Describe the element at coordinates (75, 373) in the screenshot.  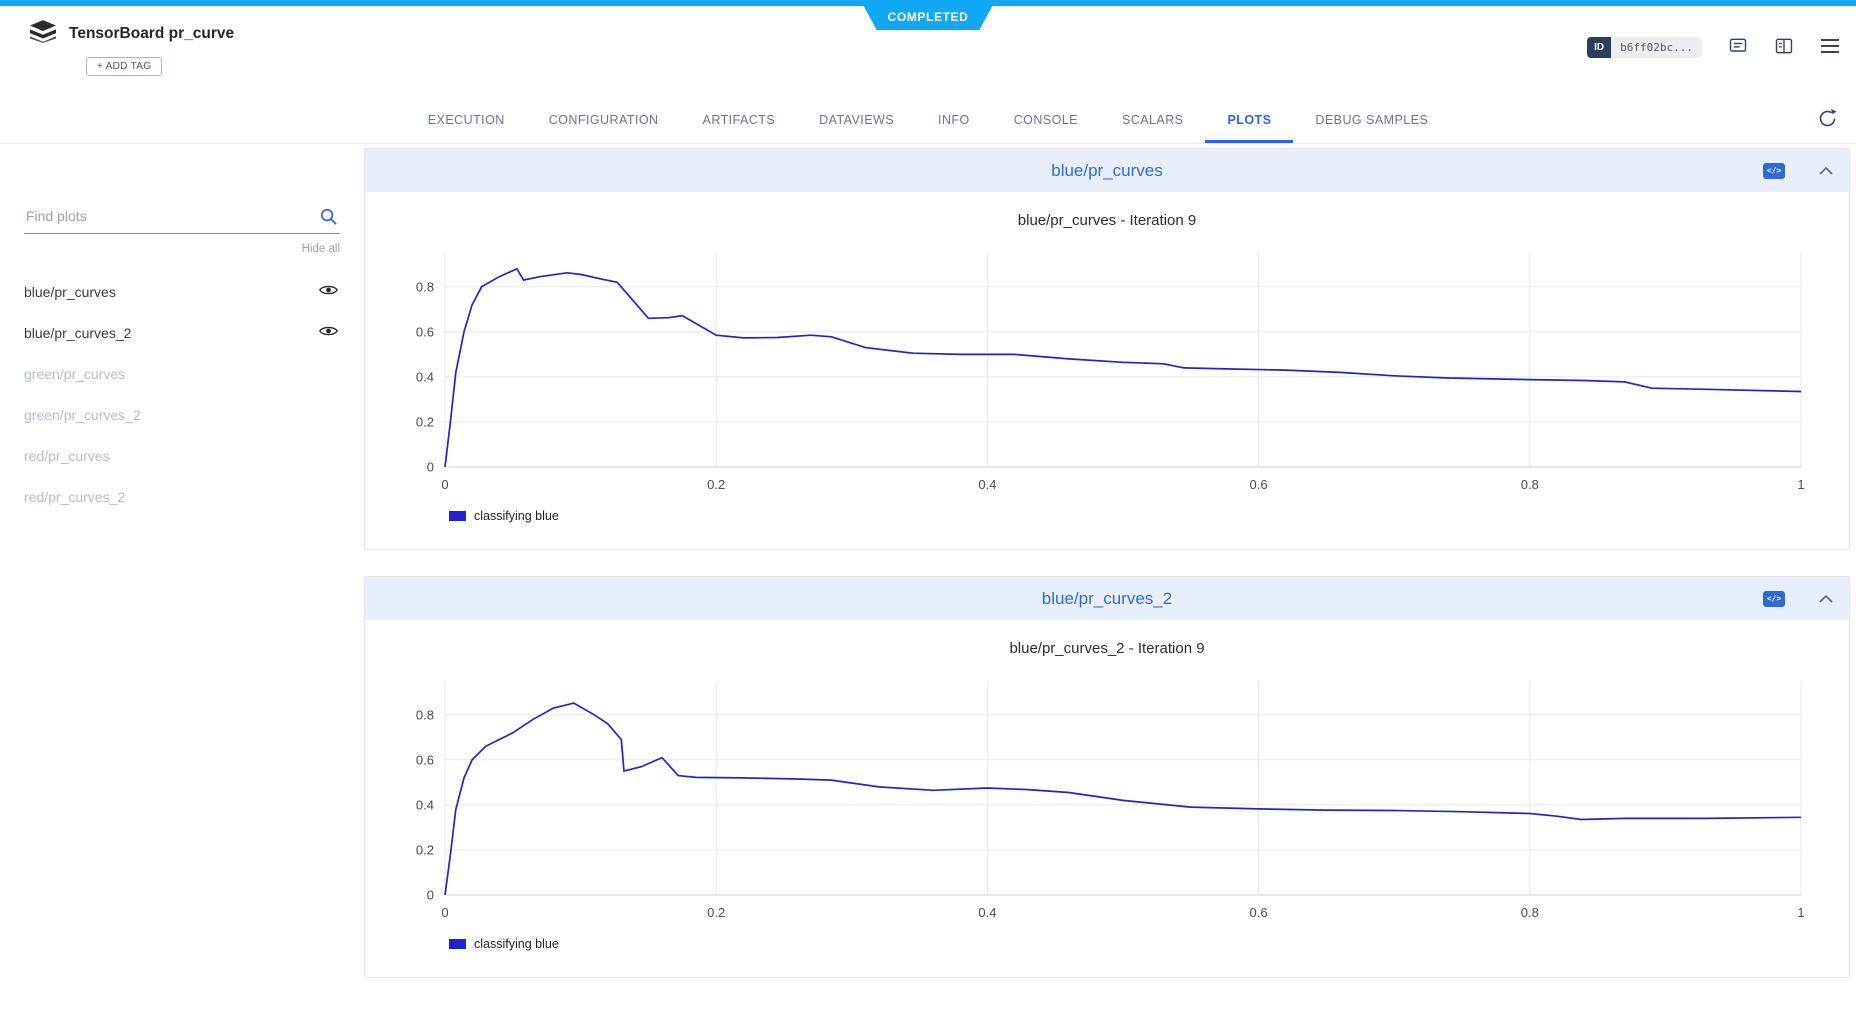
I see `plot-item-label: green/pr_curves` at that location.